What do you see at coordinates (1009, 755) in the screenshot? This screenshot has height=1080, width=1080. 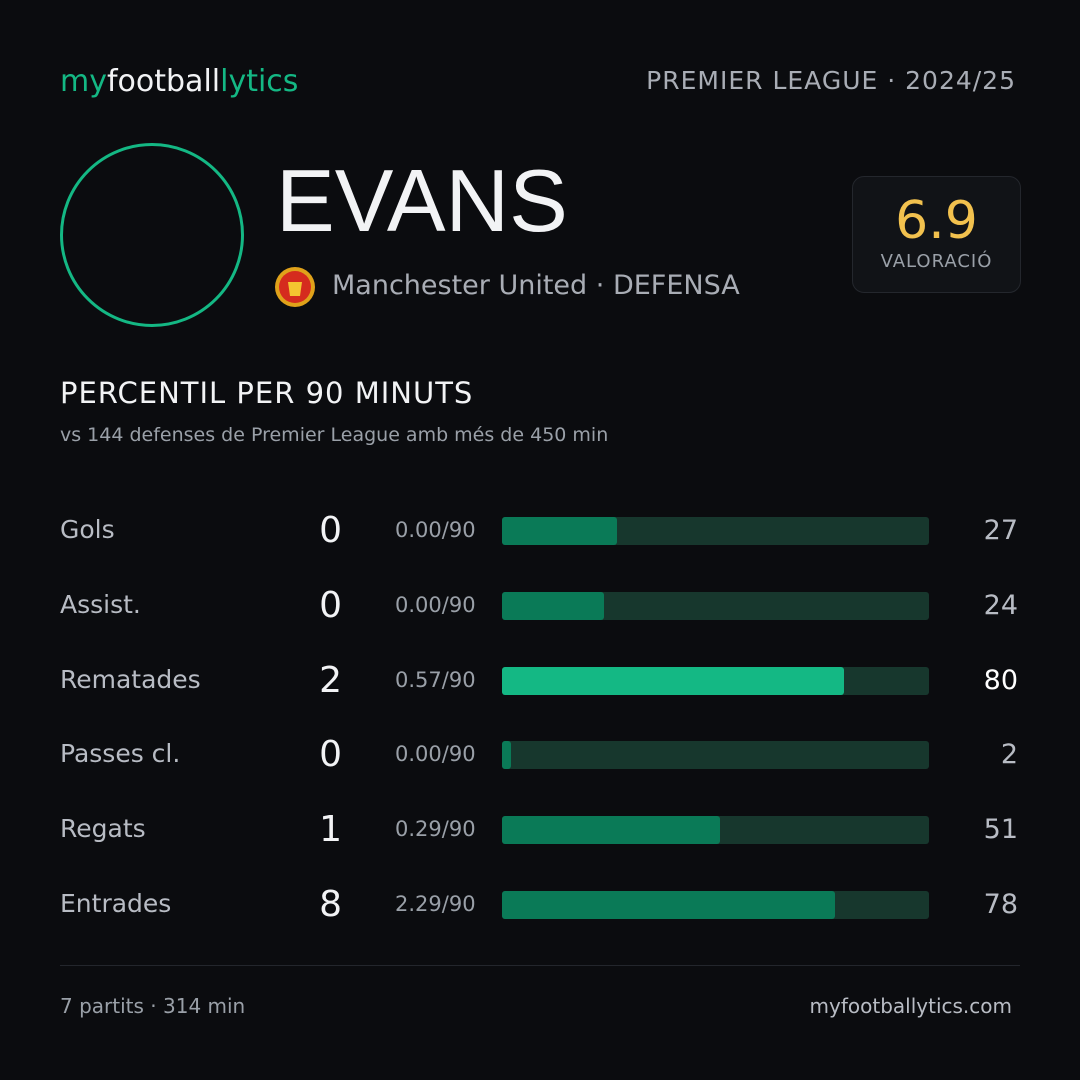 I see `percentile: 2` at bounding box center [1009, 755].